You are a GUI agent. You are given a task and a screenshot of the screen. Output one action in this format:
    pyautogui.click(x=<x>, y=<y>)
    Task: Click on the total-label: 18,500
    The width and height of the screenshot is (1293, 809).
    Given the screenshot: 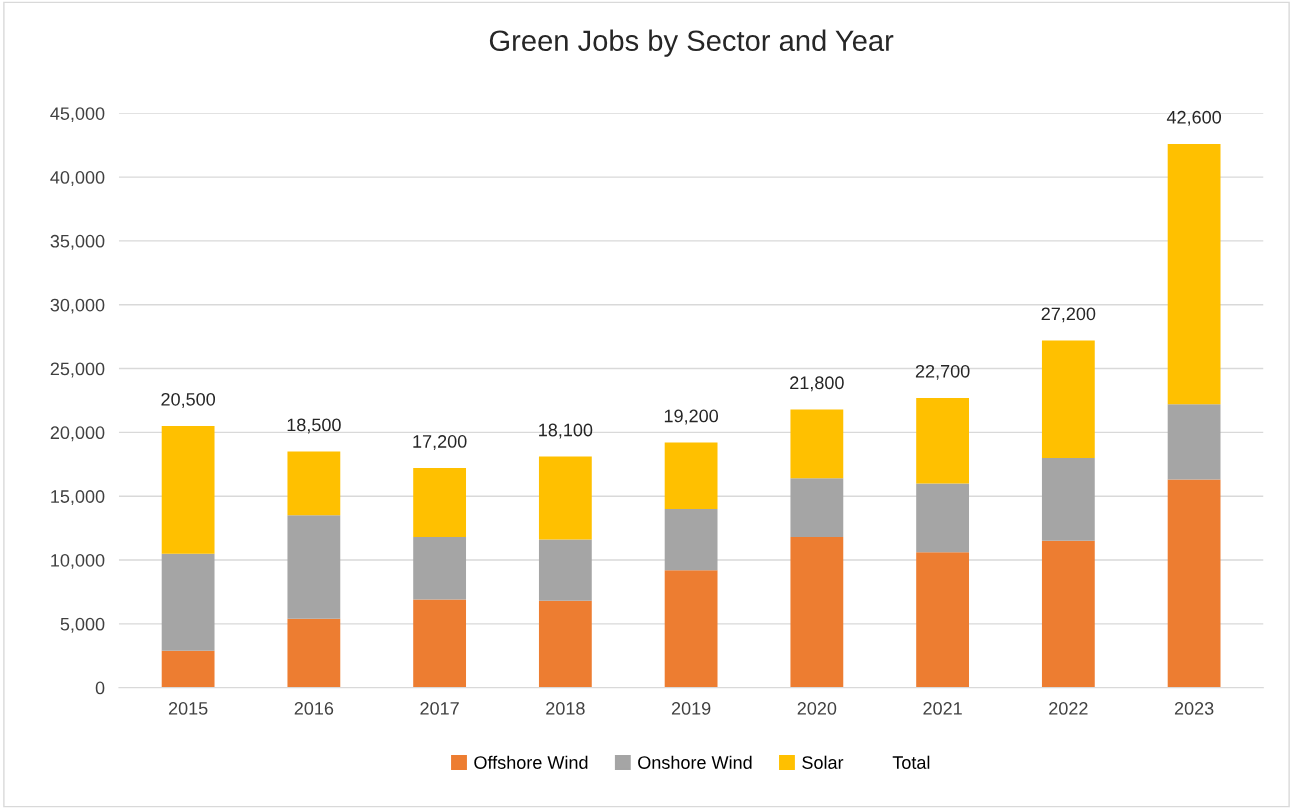 What is the action you would take?
    pyautogui.click(x=314, y=426)
    